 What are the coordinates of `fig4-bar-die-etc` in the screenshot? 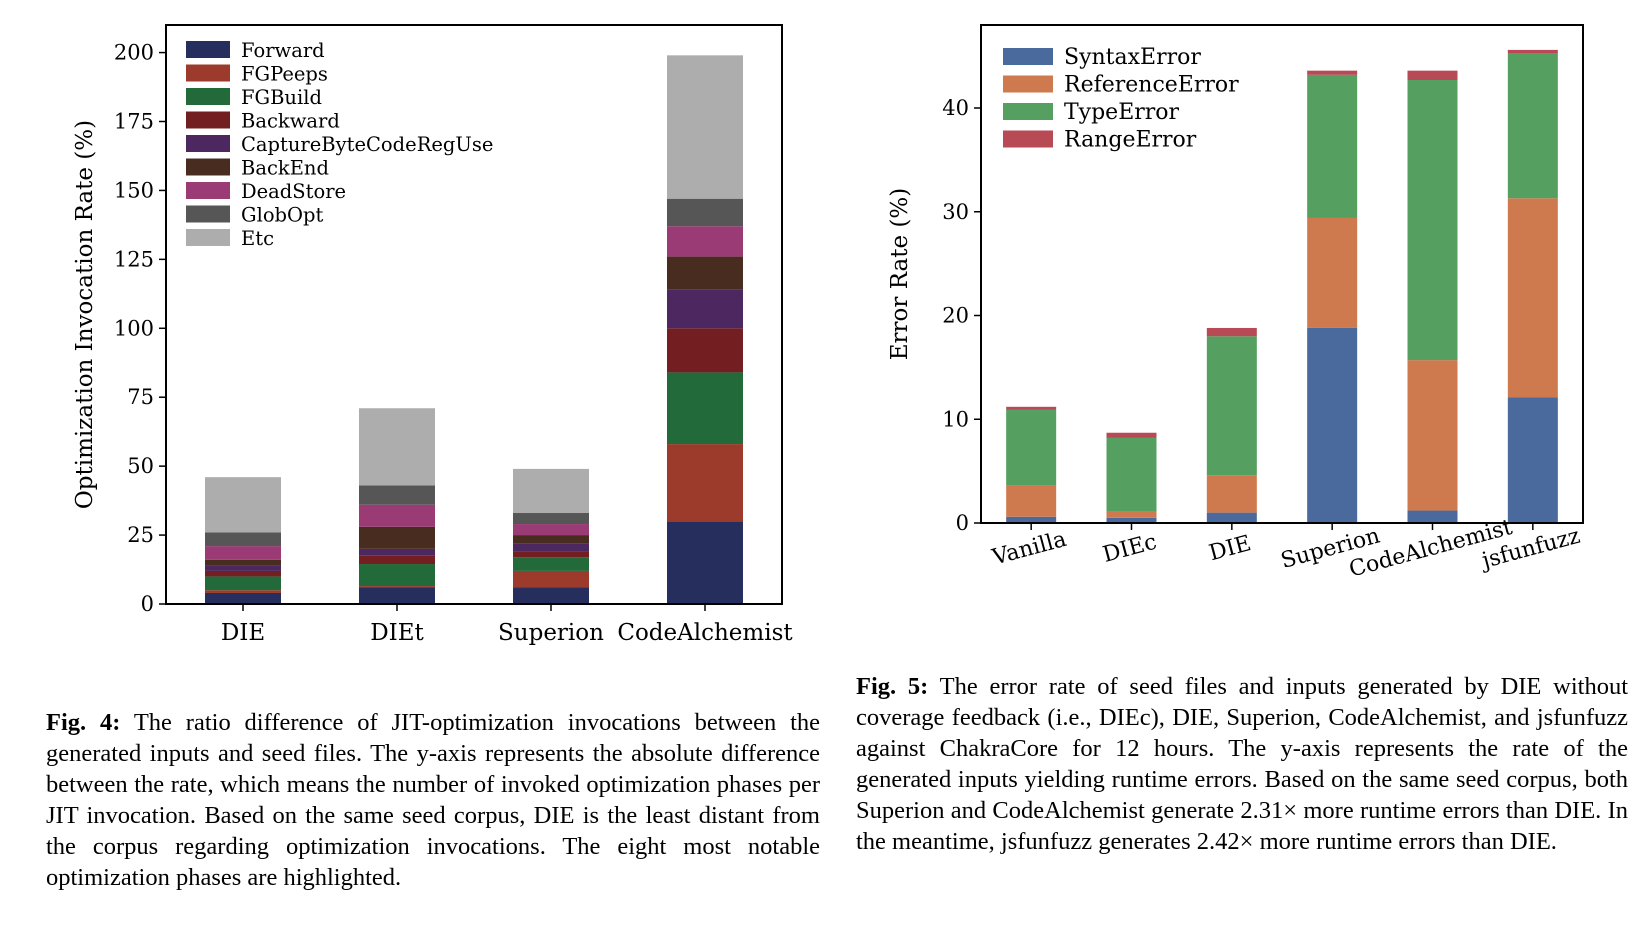 It's located at (243, 505).